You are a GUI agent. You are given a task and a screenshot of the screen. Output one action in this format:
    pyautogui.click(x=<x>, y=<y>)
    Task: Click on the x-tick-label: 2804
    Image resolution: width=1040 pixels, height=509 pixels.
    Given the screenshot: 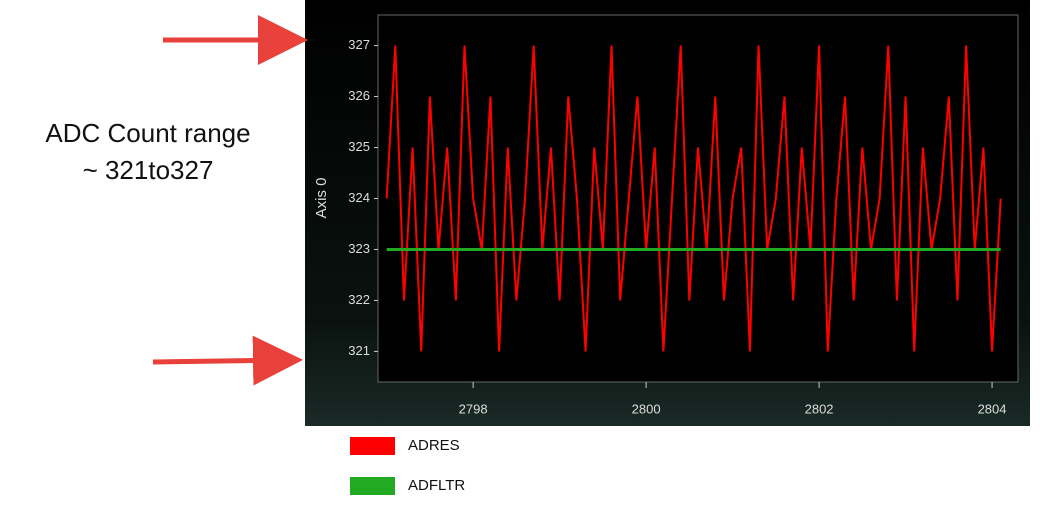 What is the action you would take?
    pyautogui.click(x=992, y=408)
    